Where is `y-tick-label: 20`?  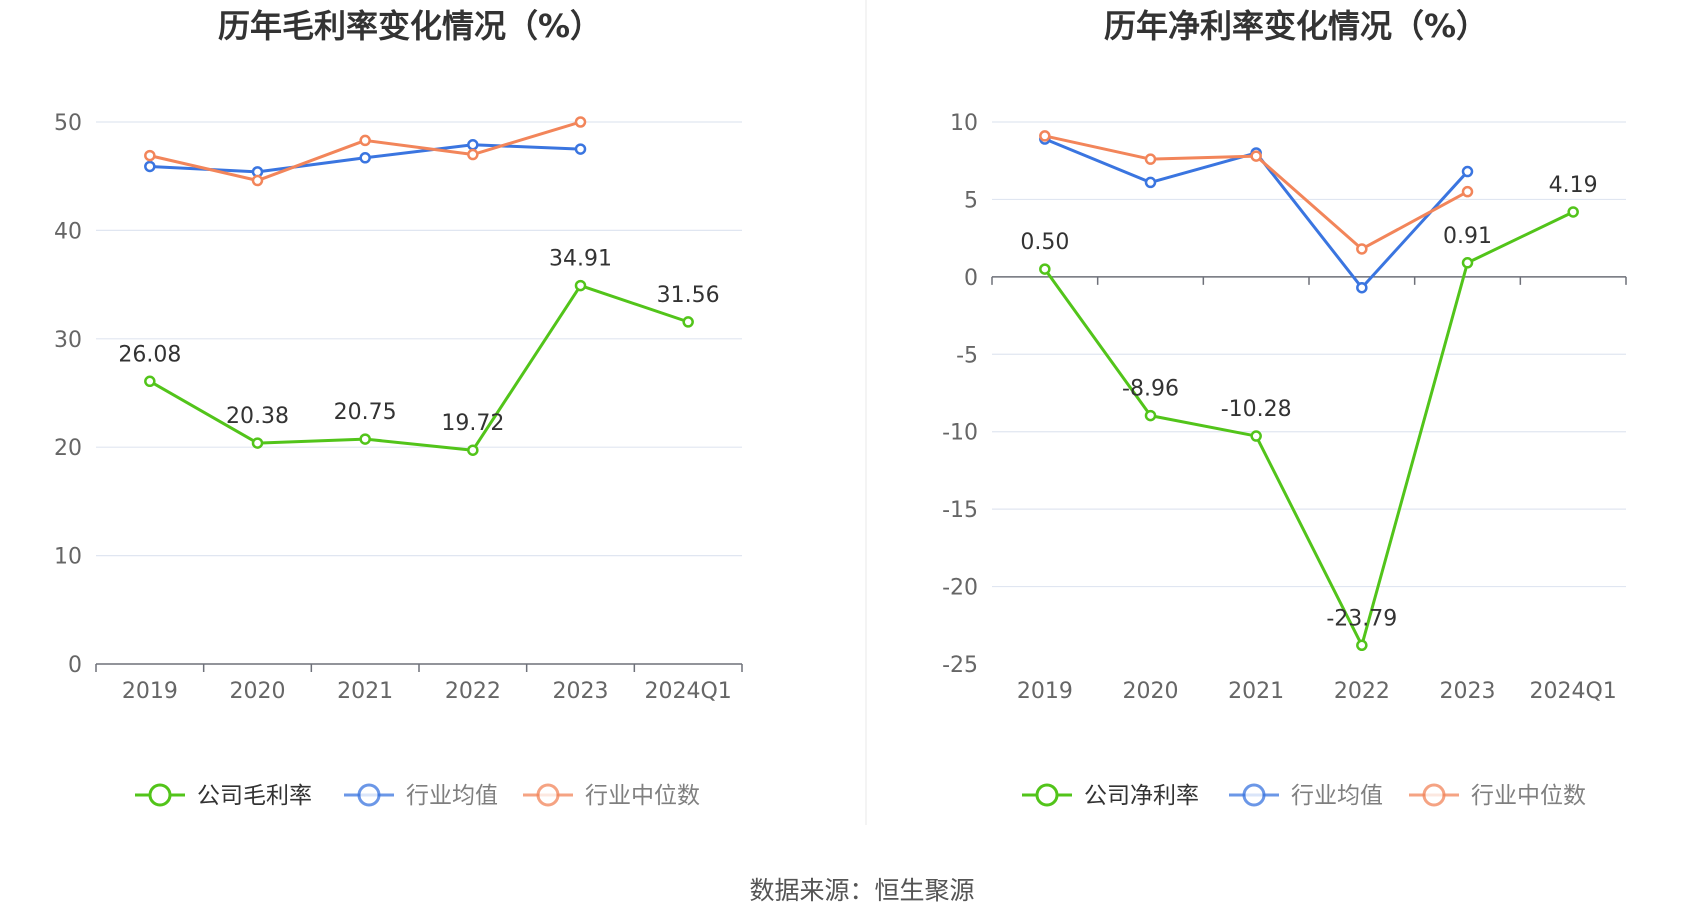
y-tick-label: 20 is located at coordinates (68, 448).